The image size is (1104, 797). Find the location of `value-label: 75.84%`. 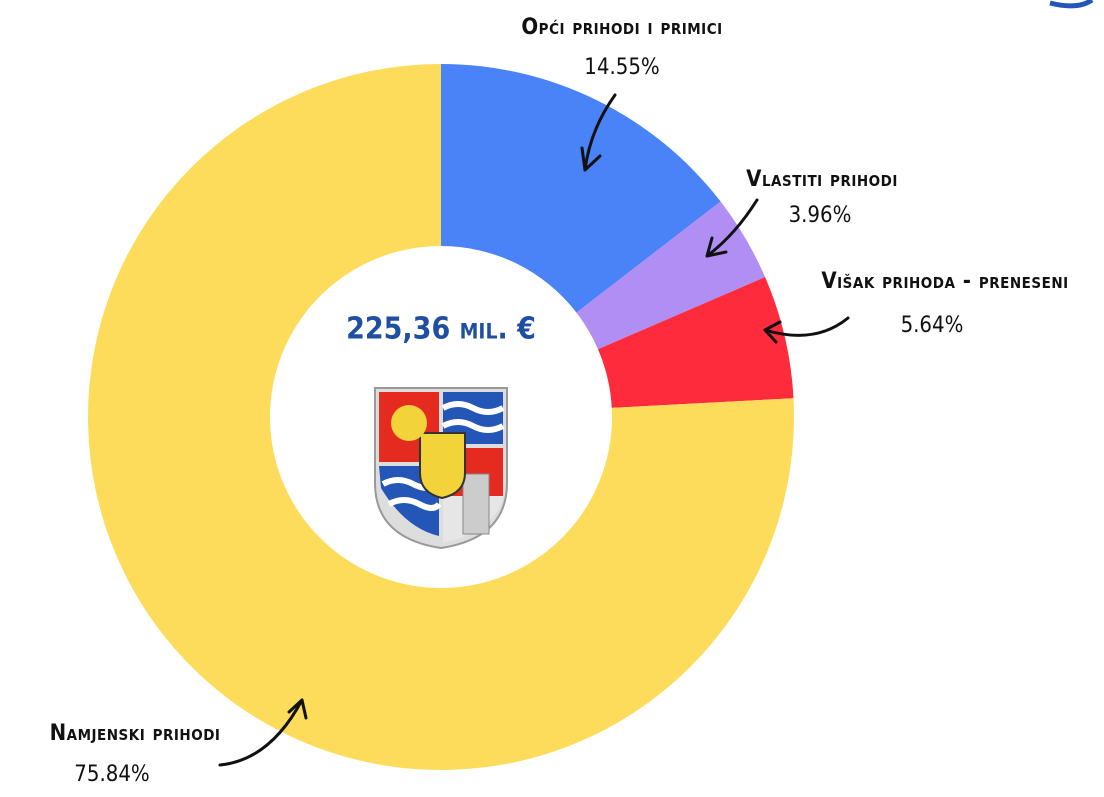

value-label: 75.84% is located at coordinates (111, 774).